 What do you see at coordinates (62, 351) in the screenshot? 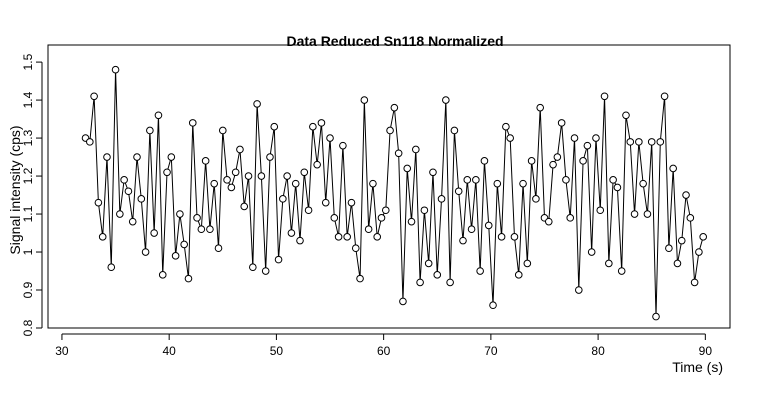
I see `x-tick-label: 30` at bounding box center [62, 351].